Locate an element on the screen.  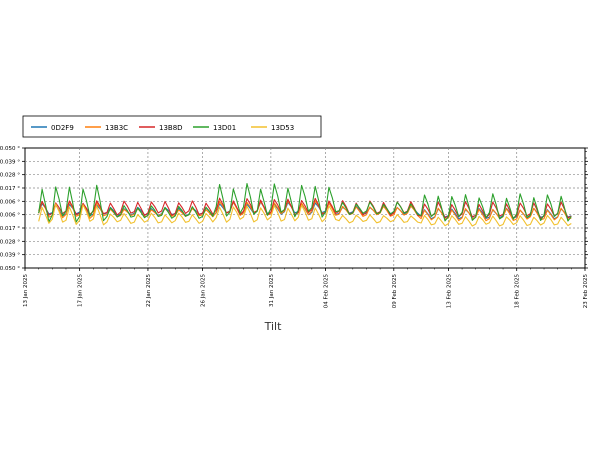
x-tick-label: 22 Jan 2025 is located at coordinates (149, 290).